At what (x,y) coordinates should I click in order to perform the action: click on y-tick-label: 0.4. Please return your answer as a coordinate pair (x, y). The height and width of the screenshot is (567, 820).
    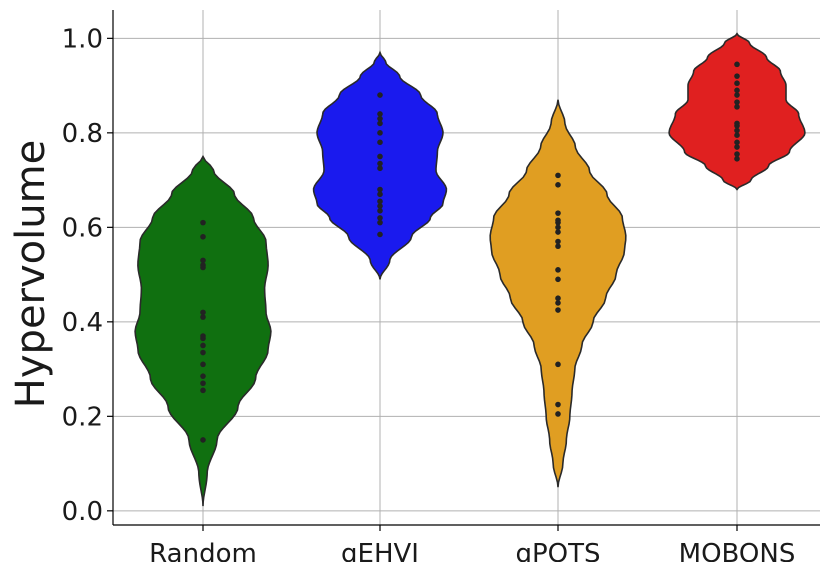
    Looking at the image, I should click on (82, 323).